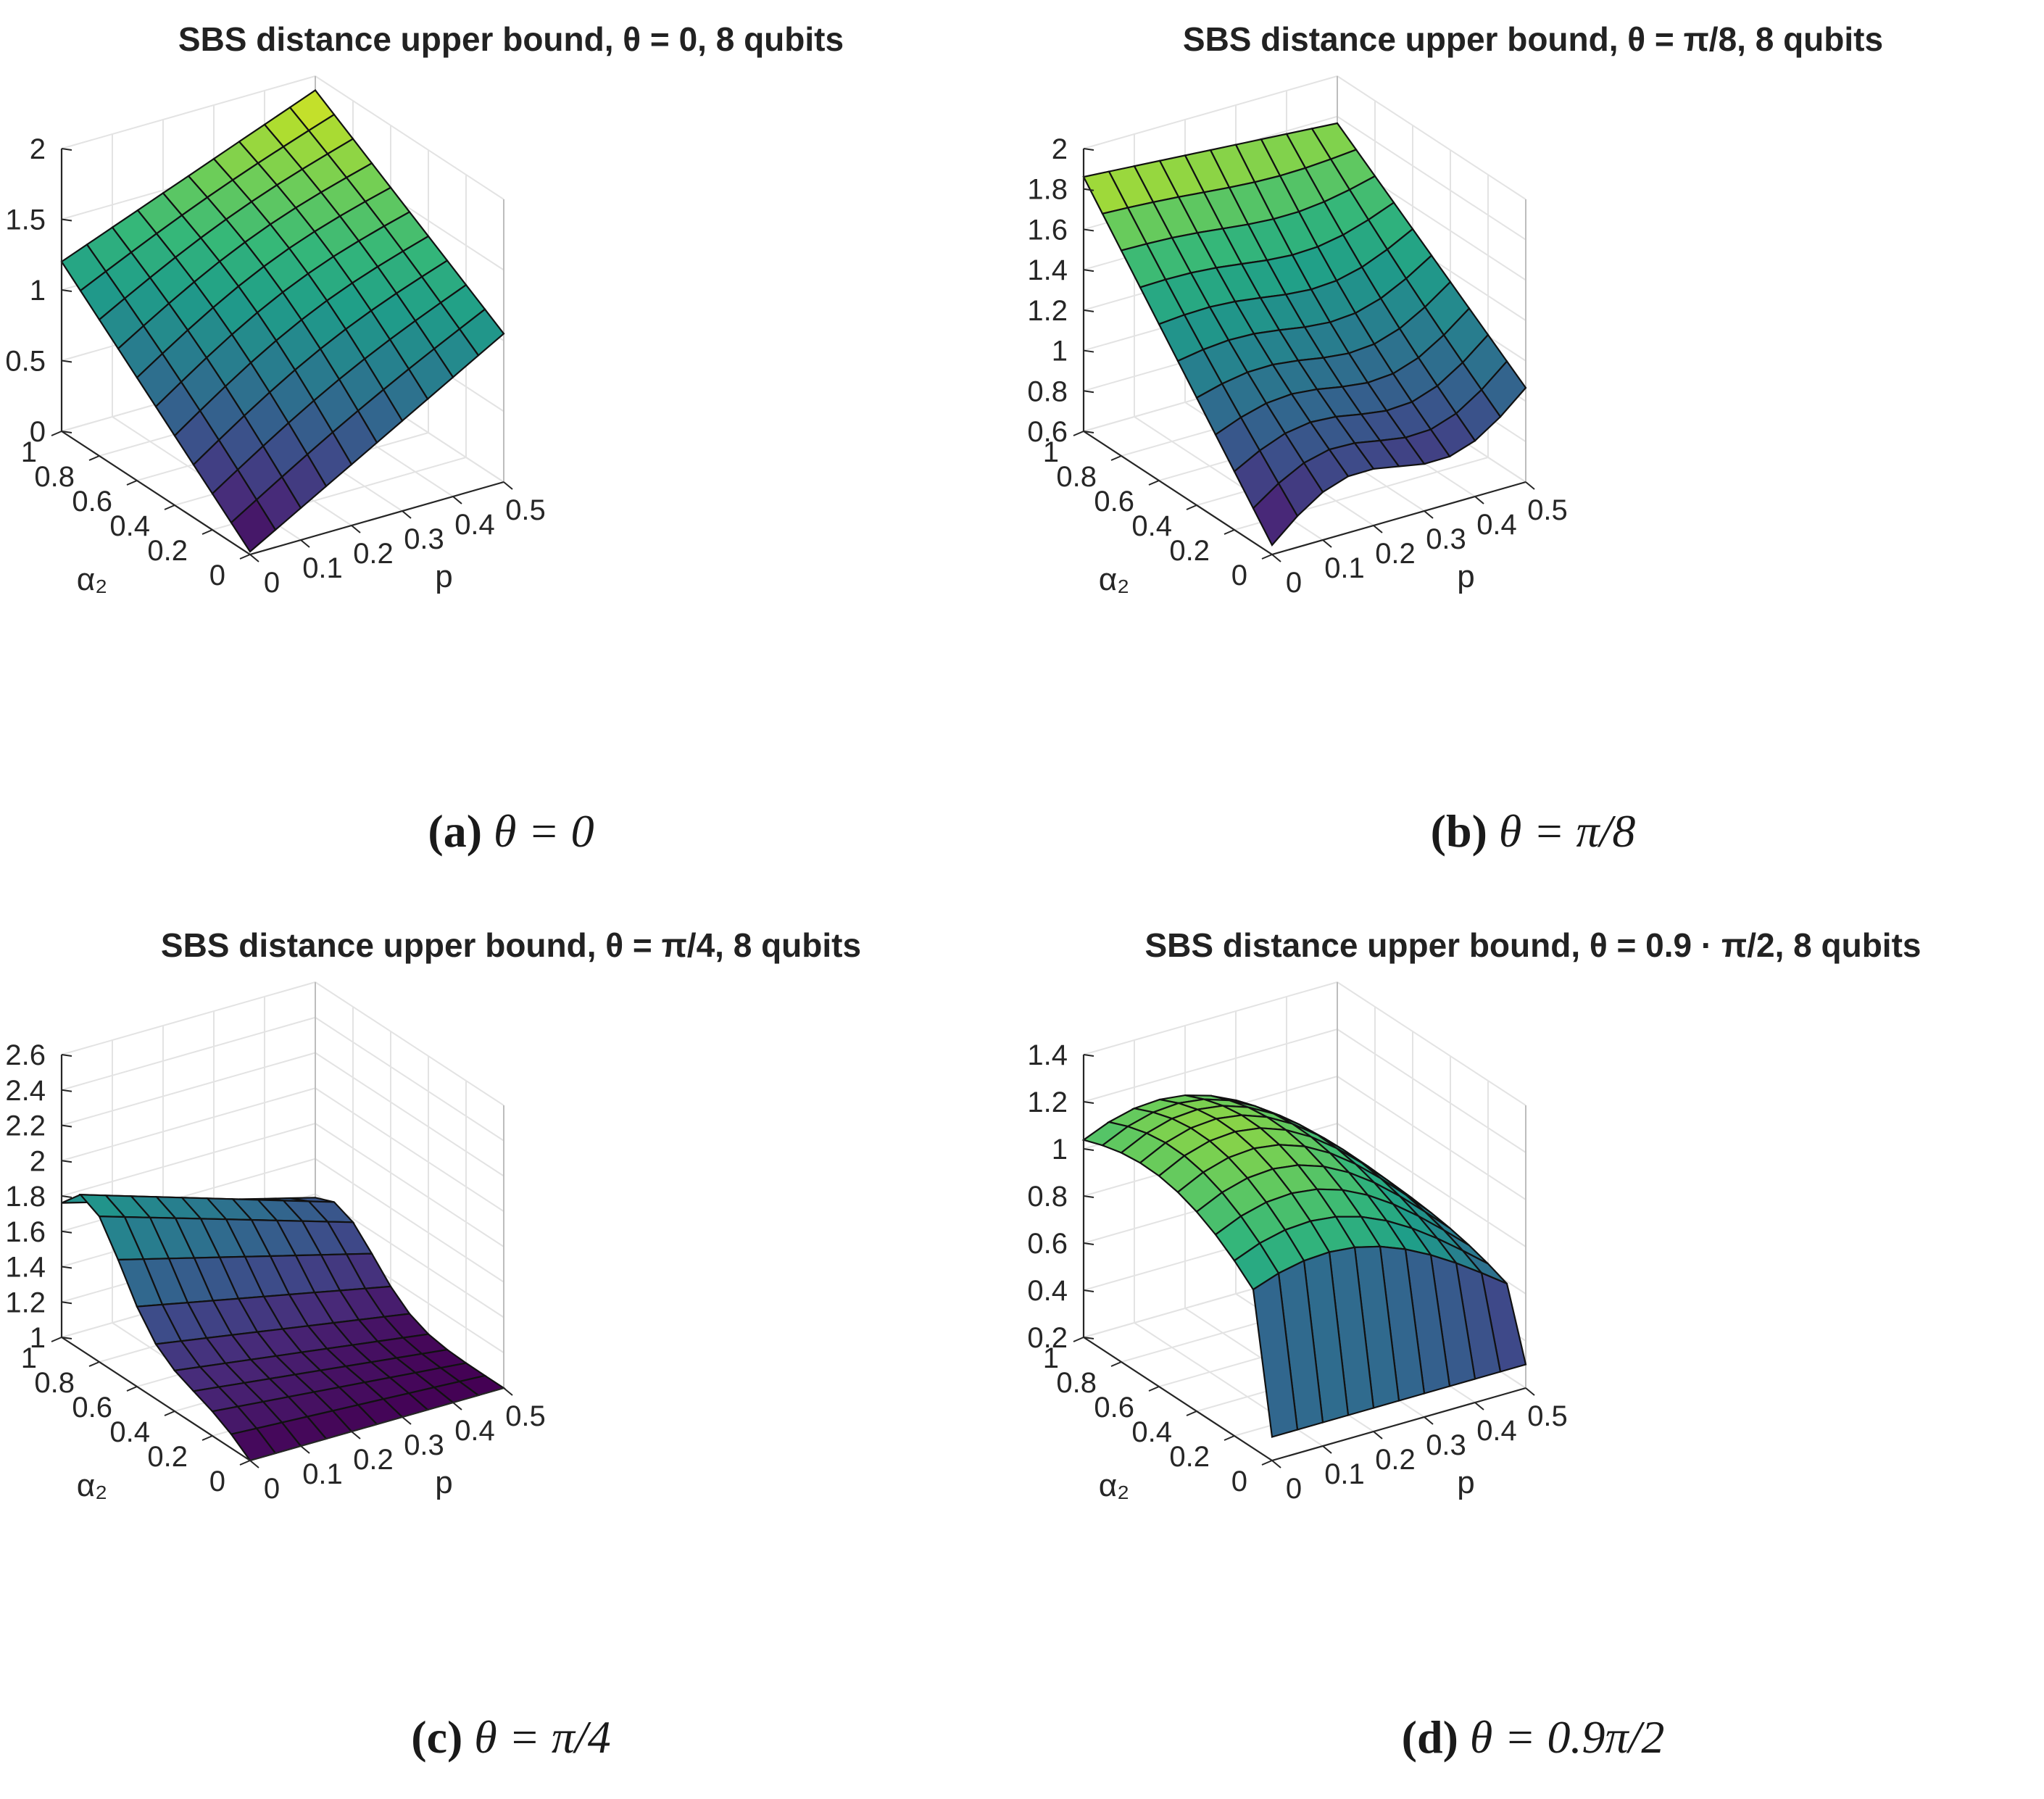 This screenshot has width=2044, height=1799. I want to click on caption-formula-b: θ = π/8, so click(1567, 831).